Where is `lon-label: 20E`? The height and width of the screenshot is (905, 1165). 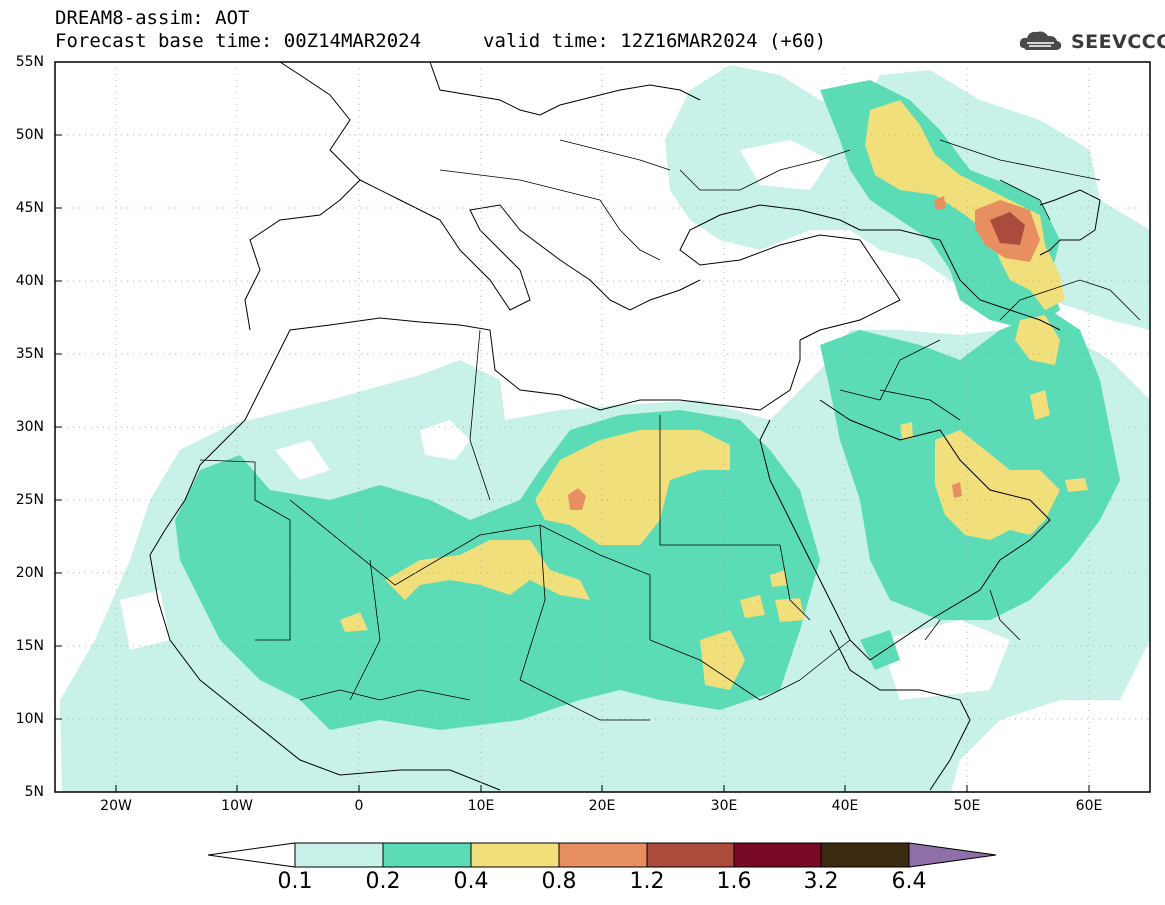 lon-label: 20E is located at coordinates (602, 806).